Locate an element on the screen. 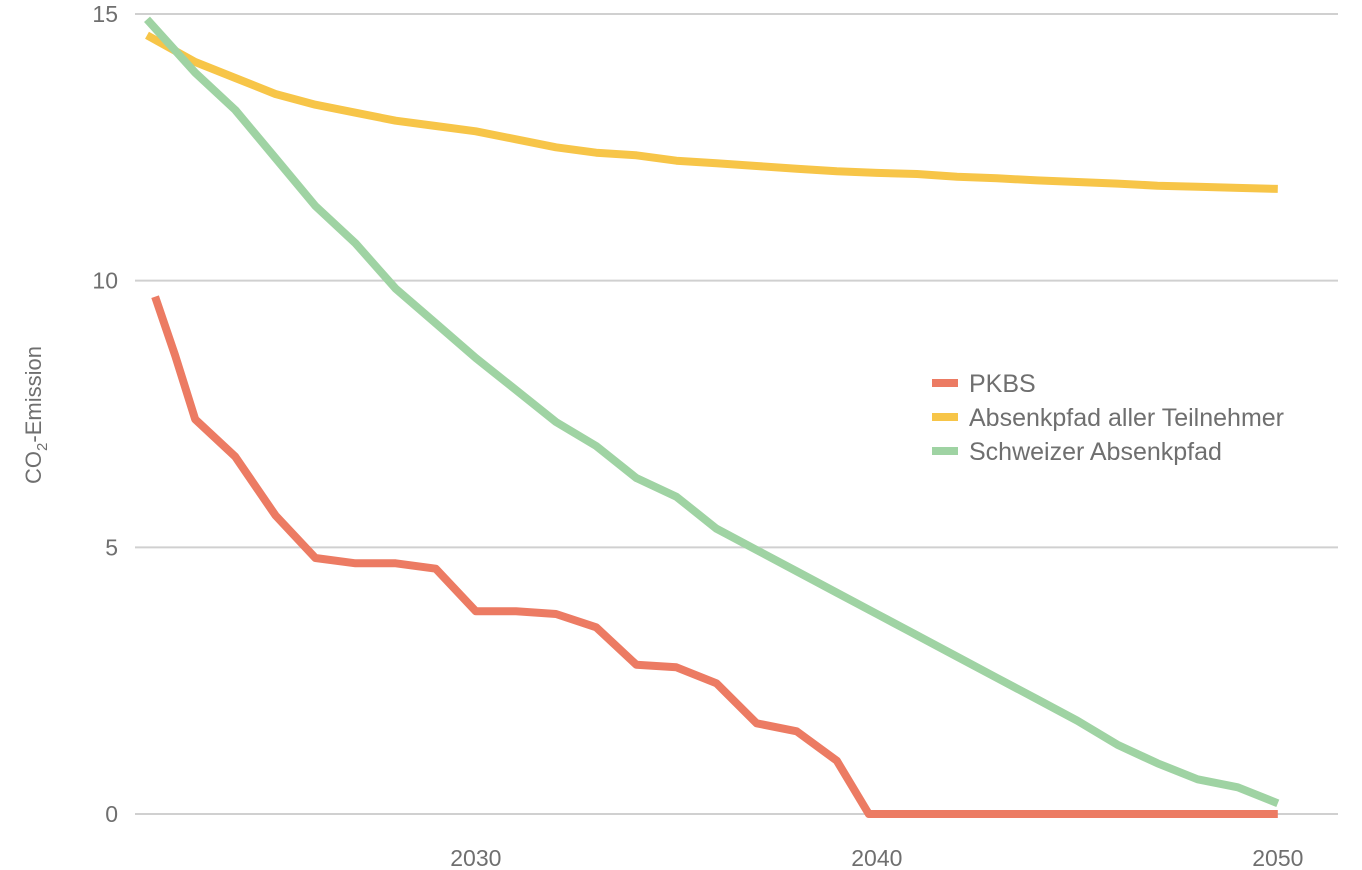 The height and width of the screenshot is (870, 1362). legend-label: PKBS is located at coordinates (1002, 384).